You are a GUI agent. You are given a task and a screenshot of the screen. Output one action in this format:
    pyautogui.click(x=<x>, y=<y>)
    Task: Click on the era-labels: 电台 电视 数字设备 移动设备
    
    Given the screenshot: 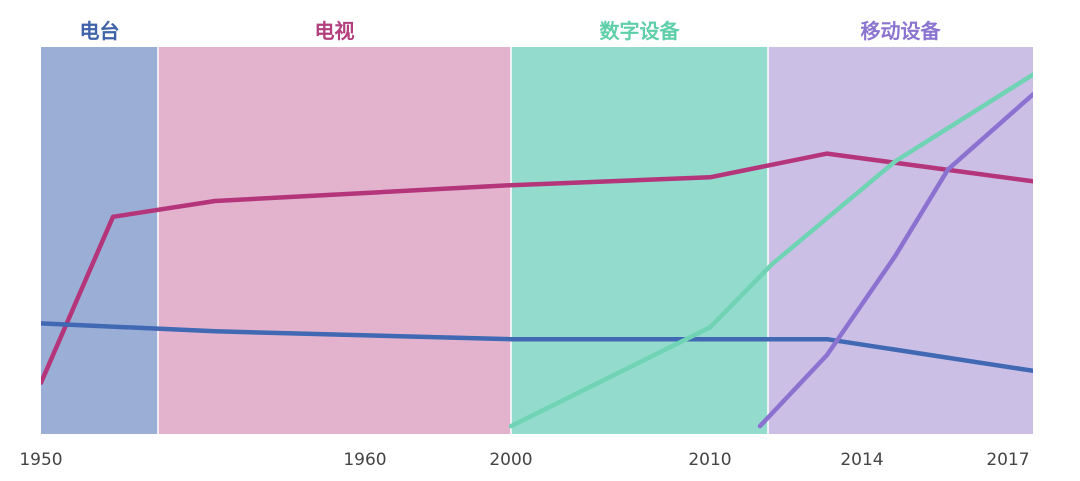 What is the action you would take?
    pyautogui.click(x=511, y=31)
    